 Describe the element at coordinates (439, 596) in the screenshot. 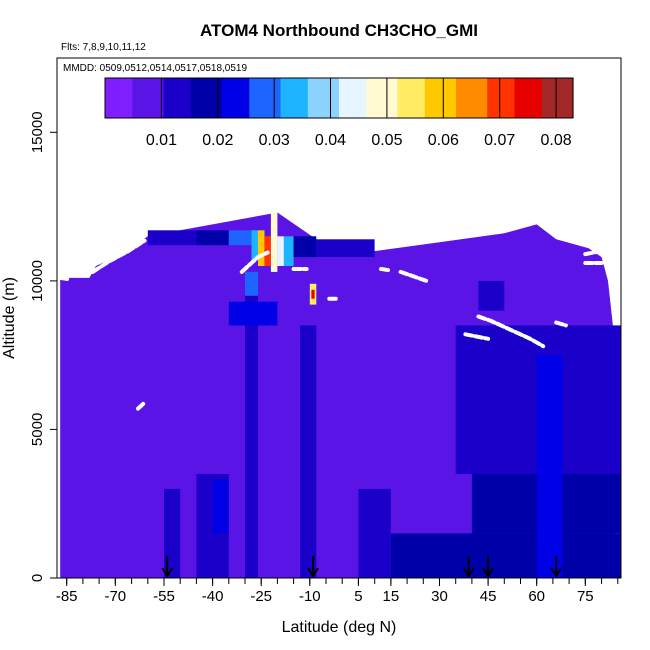

I see `x-tick-label: 30` at that location.